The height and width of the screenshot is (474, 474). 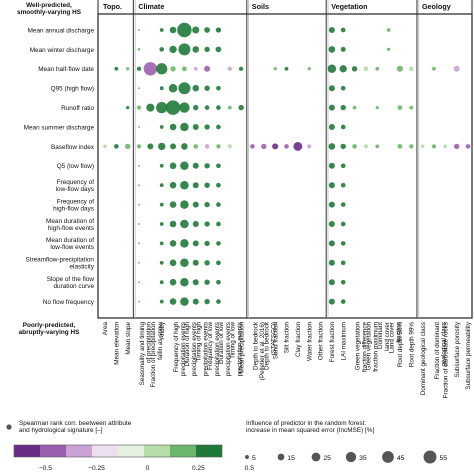 I want to click on row-label: Q95 (high flow), so click(x=72, y=89).